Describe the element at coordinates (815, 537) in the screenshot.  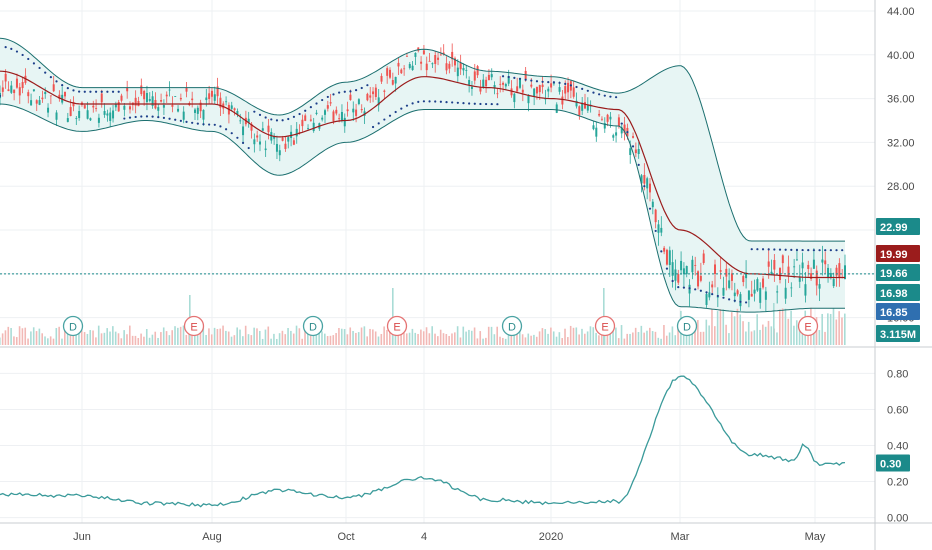
I see `time-tick-label: May` at that location.